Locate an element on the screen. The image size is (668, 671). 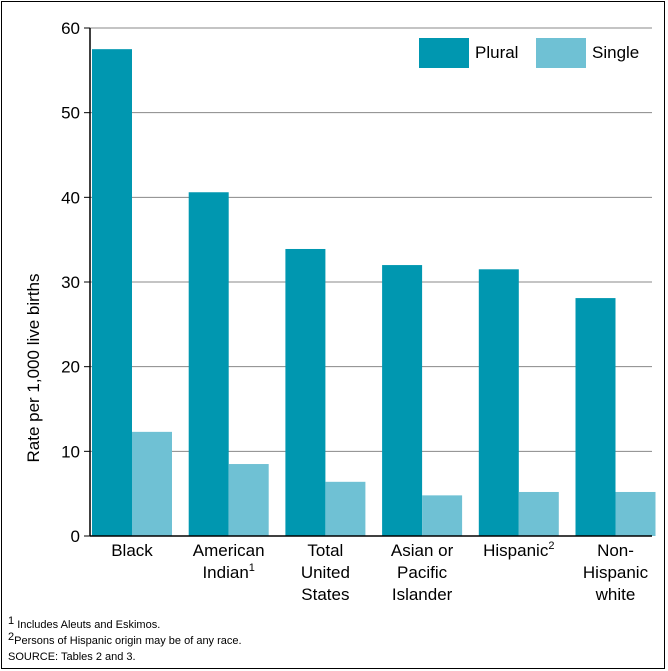
y-tick-label: 60 is located at coordinates (70, 28).